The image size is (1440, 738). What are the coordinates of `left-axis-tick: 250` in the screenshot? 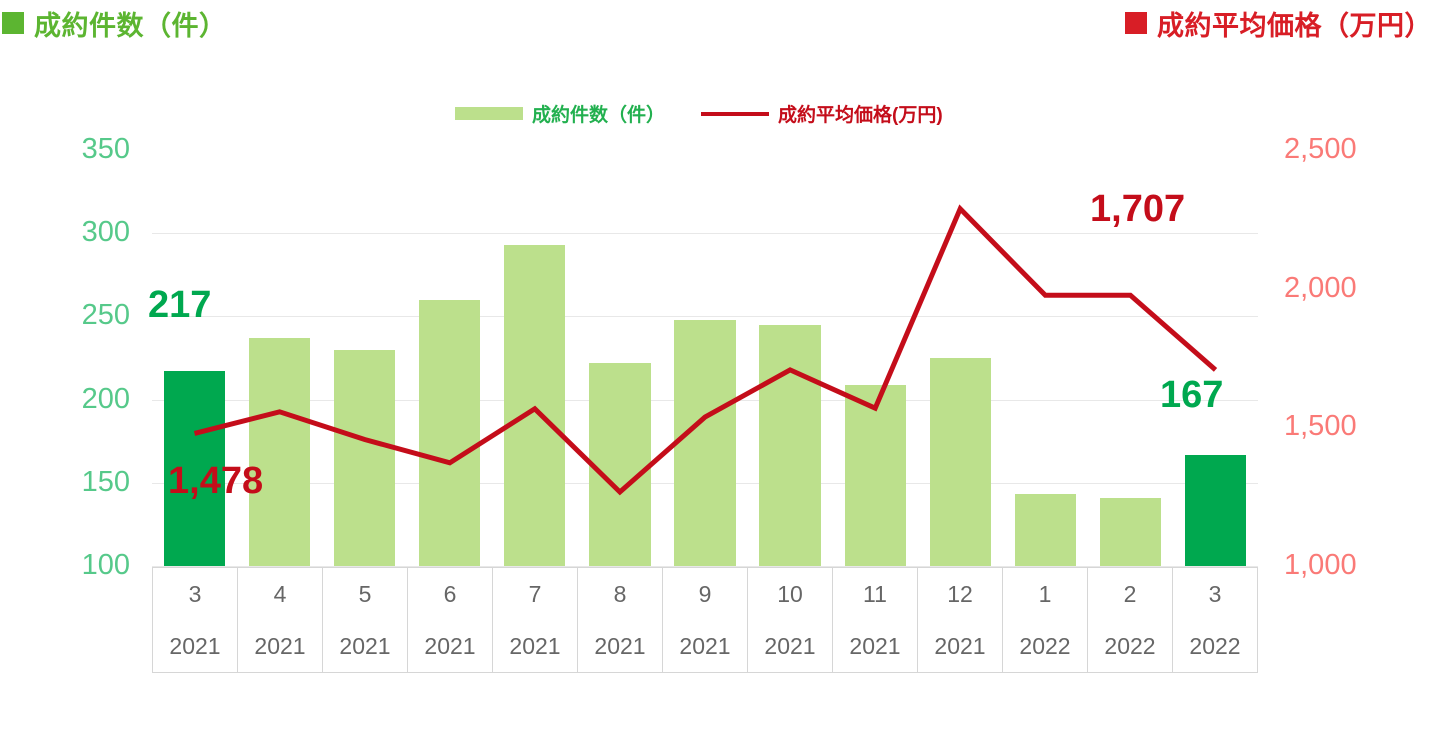 It's located at (105, 315).